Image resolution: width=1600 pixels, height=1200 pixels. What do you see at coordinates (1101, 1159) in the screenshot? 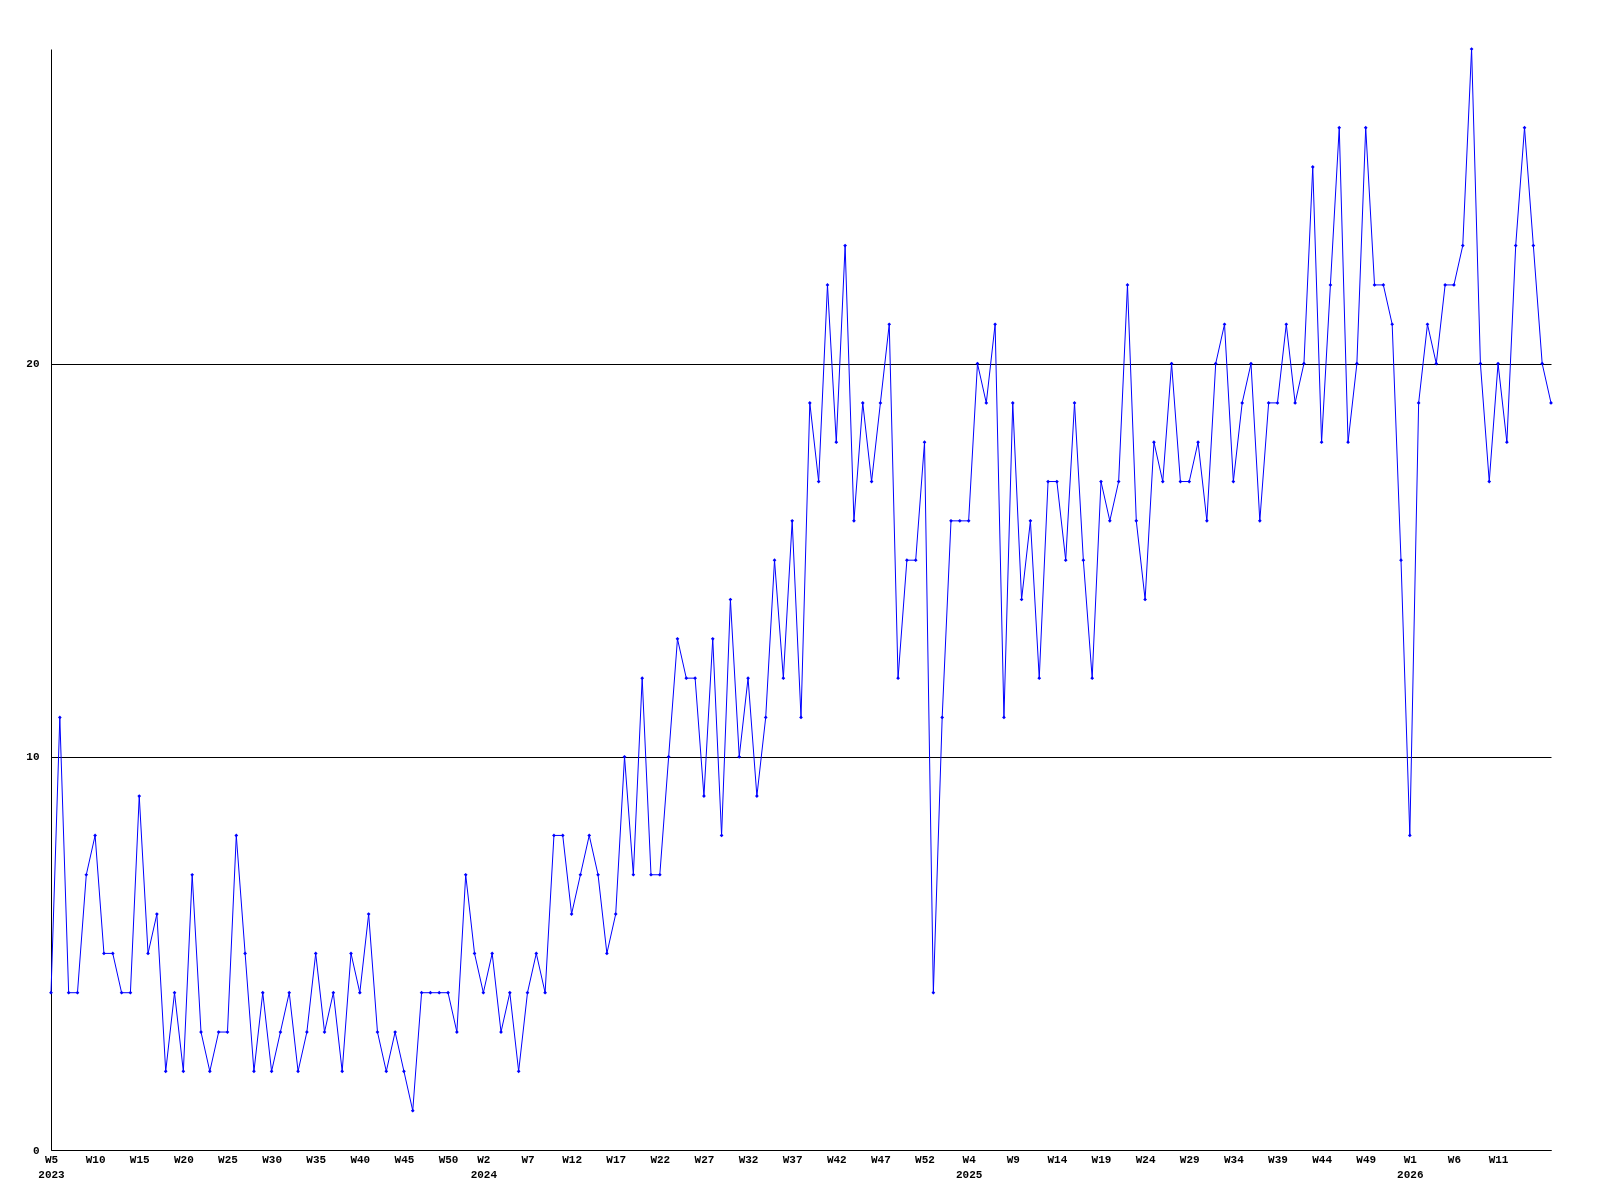
I see `x-tick-label: W19` at bounding box center [1101, 1159].